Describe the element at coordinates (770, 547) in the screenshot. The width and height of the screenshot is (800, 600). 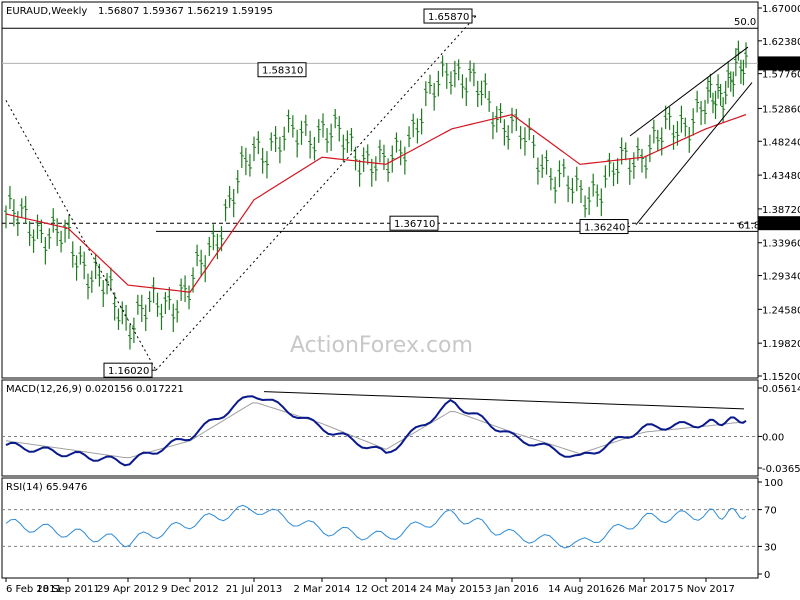
I see `rsi-axis-label: 30` at that location.